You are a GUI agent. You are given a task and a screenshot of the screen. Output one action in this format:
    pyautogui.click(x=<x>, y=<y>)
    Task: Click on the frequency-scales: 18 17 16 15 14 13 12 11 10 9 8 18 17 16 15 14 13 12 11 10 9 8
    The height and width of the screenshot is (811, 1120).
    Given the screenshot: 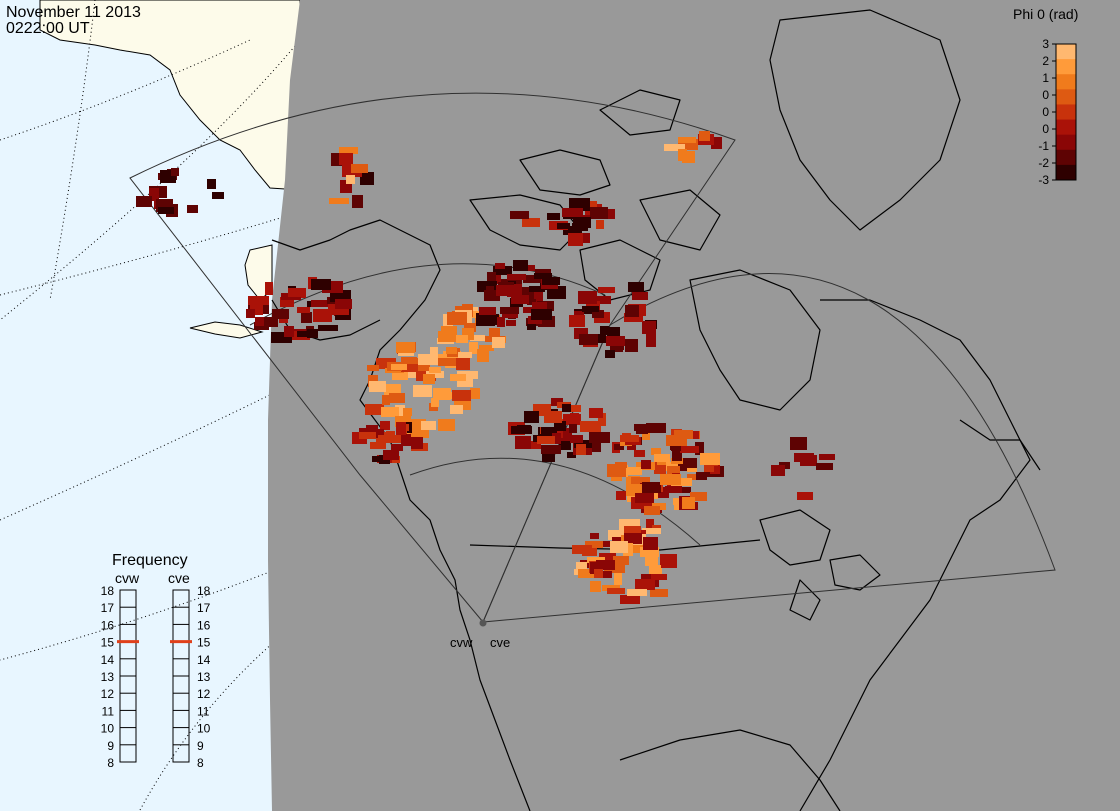 What is the action you would take?
    pyautogui.click(x=156, y=677)
    